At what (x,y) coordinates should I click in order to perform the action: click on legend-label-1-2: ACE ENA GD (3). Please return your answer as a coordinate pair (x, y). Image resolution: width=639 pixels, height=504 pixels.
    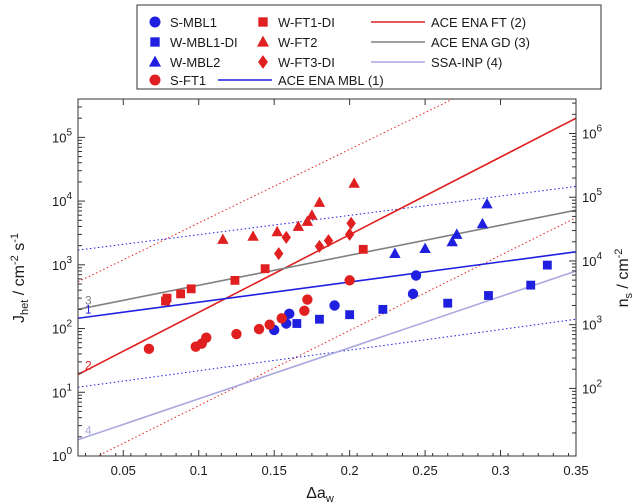
    Looking at the image, I should click on (480, 42).